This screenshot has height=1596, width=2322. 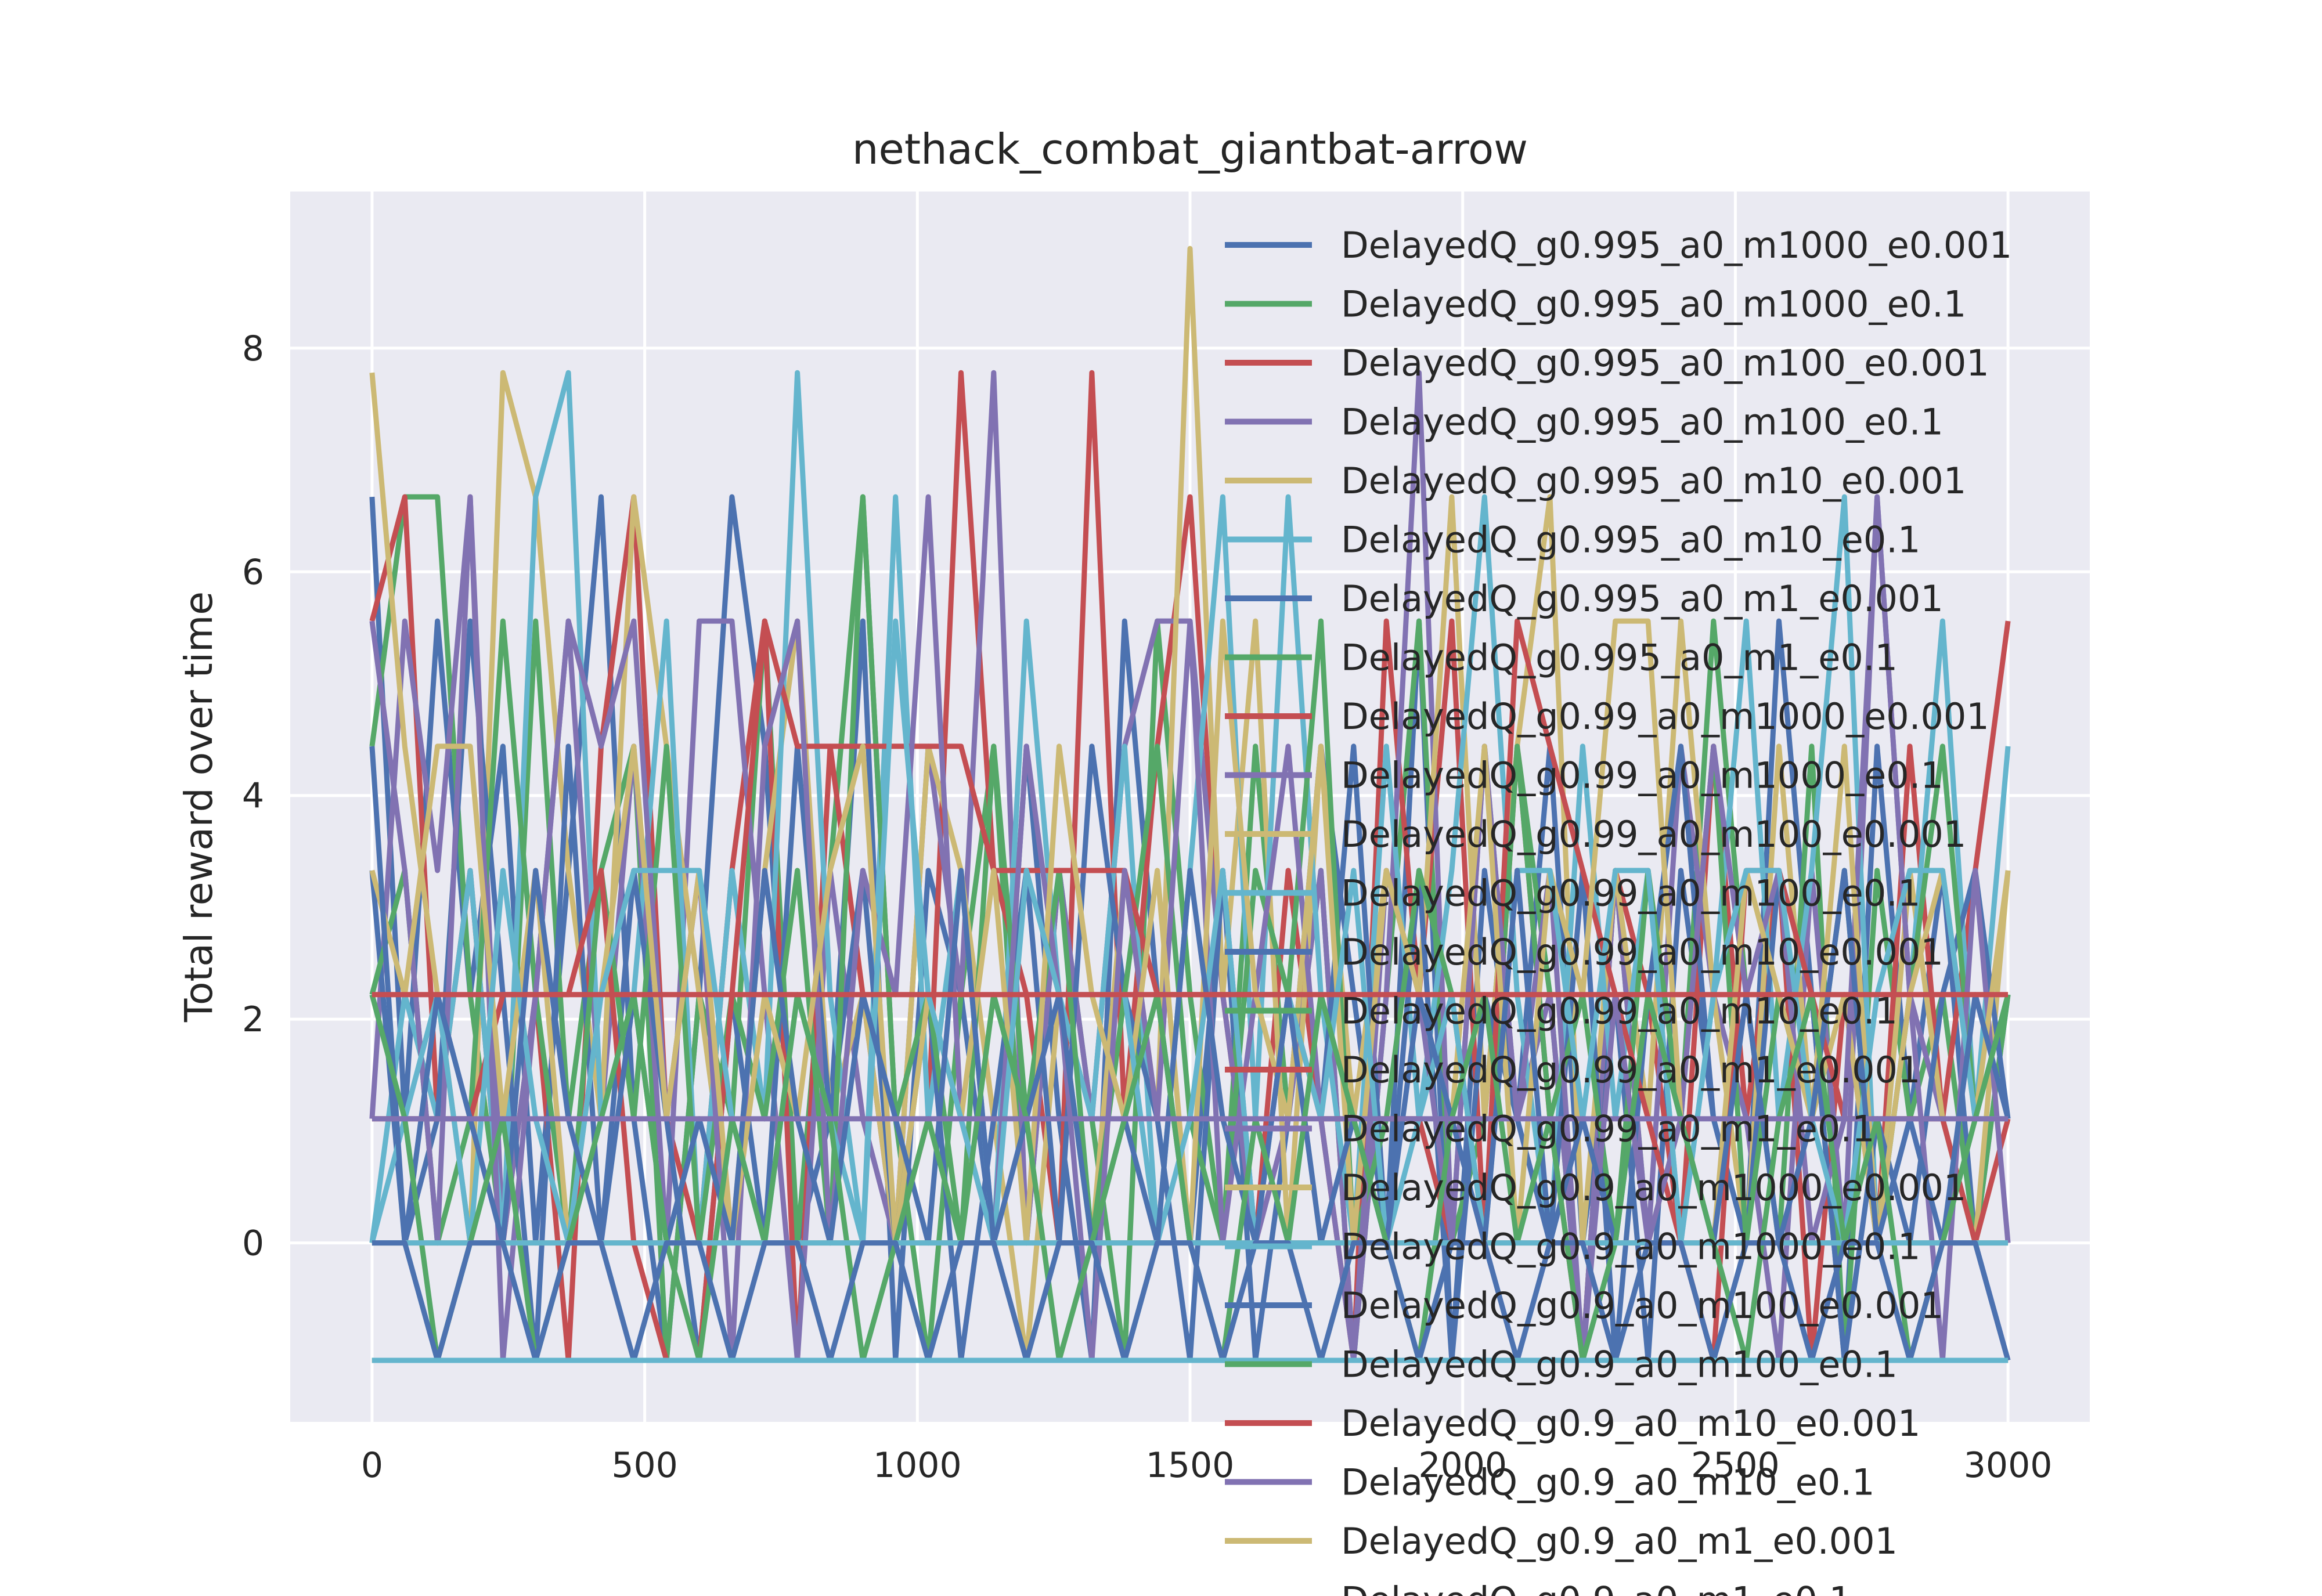 What do you see at coordinates (1653, 1188) in the screenshot?
I see `legend-entry: DelayedQ_g0.9_a0_m1000_e0.001` at bounding box center [1653, 1188].